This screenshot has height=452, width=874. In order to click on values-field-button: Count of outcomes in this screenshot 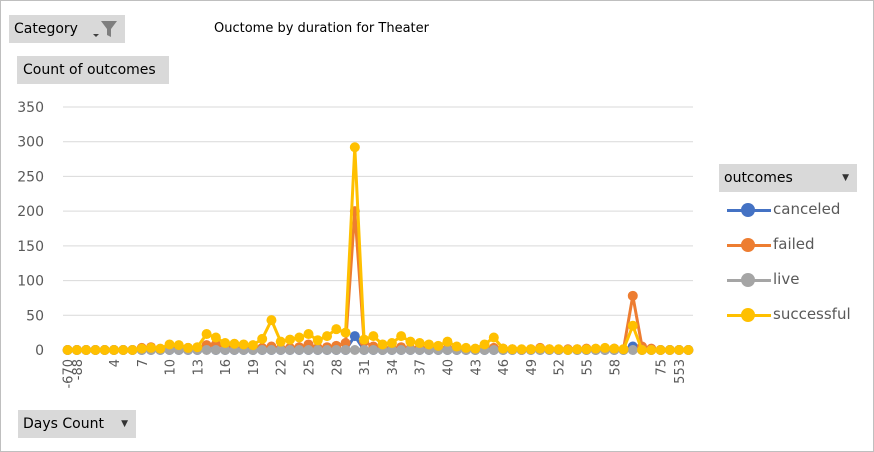, I will do `click(93, 70)`.